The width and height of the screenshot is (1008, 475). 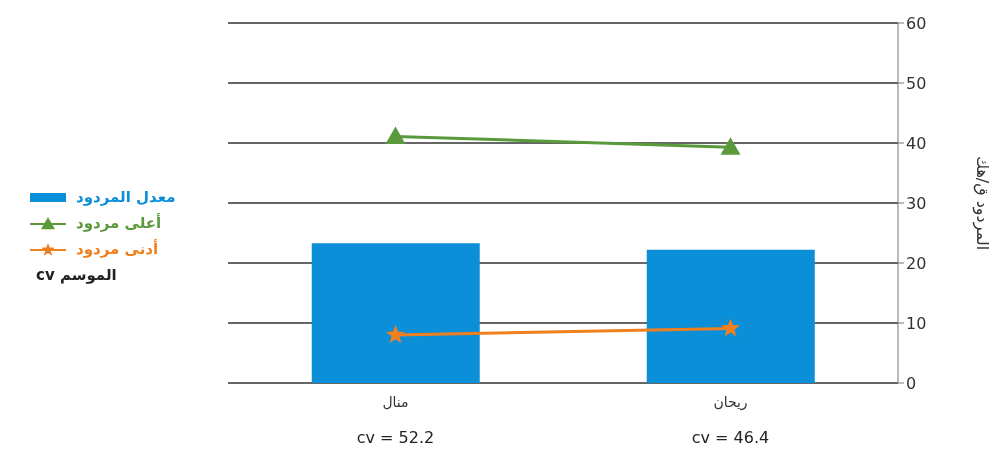 What do you see at coordinates (916, 143) in the screenshot?
I see `y-tick-label: 40` at bounding box center [916, 143].